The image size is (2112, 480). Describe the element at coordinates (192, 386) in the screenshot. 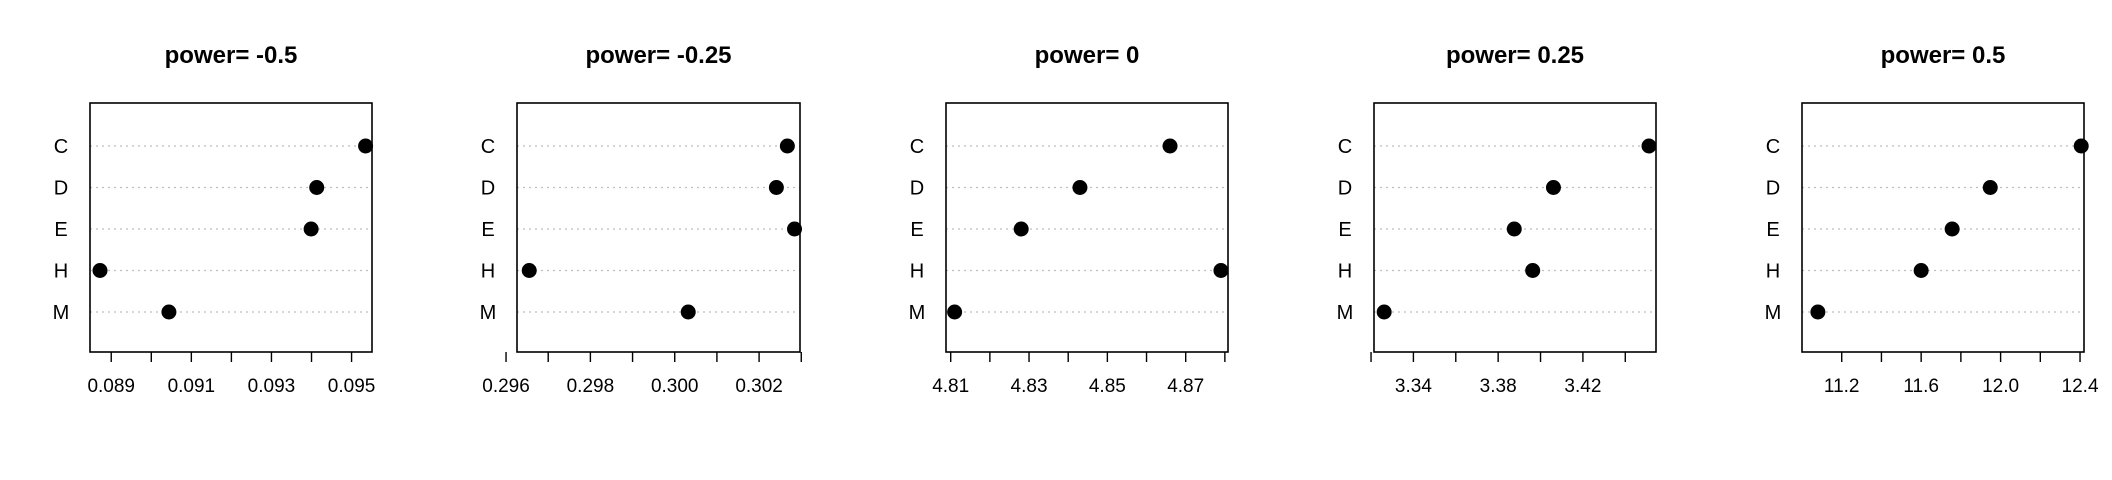

I see `panel-1-tick-label-2: 0.091` at that location.